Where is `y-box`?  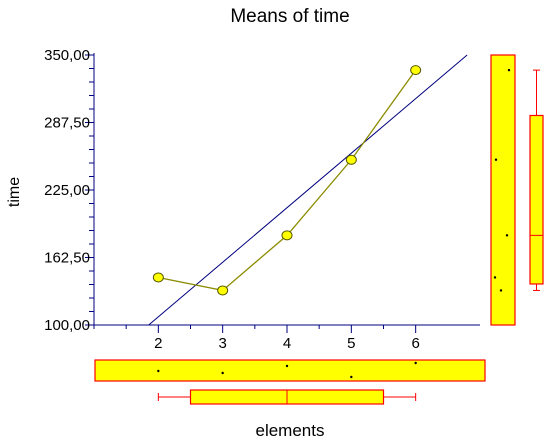 y-box is located at coordinates (536, 199).